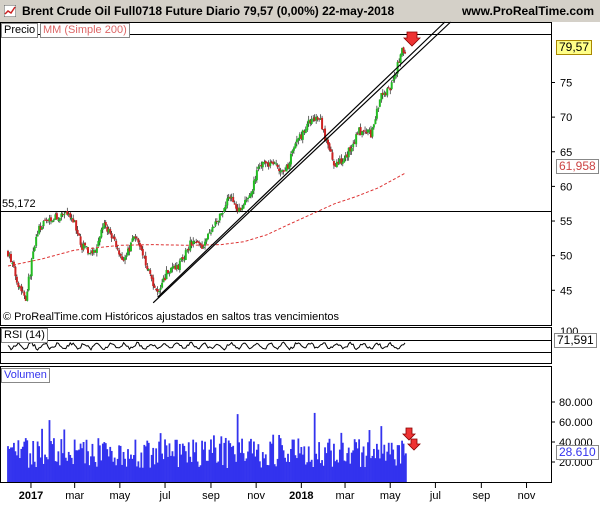 This screenshot has width=600, height=506. I want to click on ma-indicator-tag: MM (Simple 200), so click(85, 30).